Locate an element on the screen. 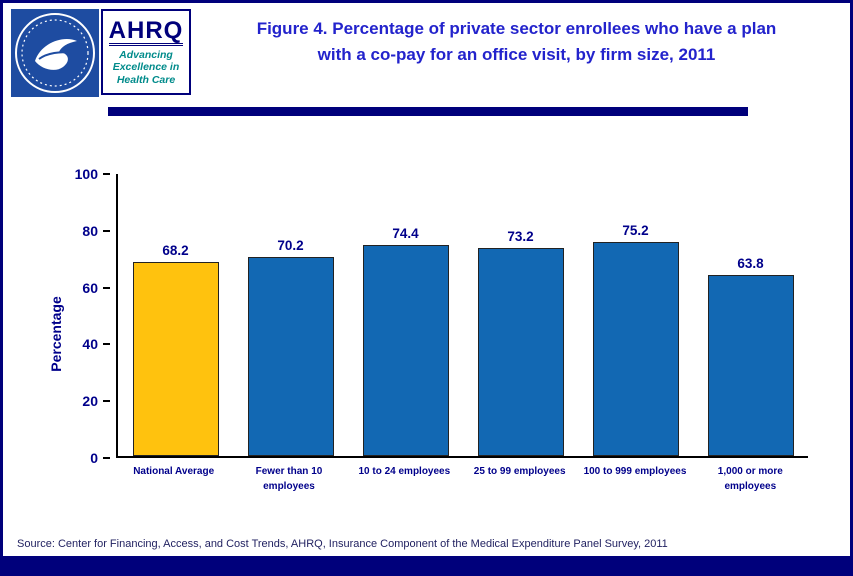 The width and height of the screenshot is (853, 576). y-tick-label: 40 is located at coordinates (90, 344).